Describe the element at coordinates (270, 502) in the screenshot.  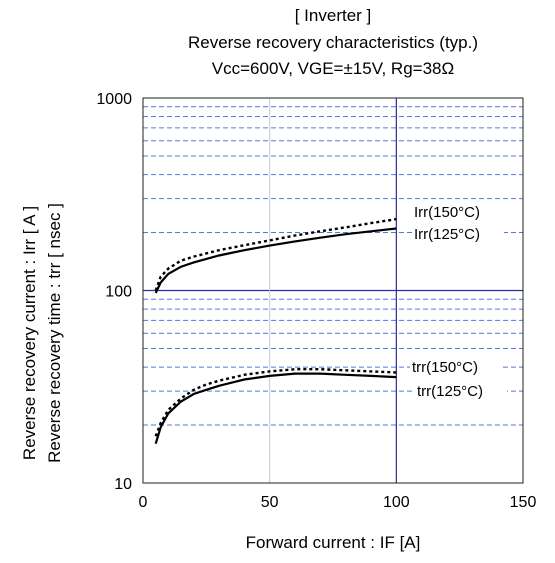
I see `x-tick-label: 50` at that location.